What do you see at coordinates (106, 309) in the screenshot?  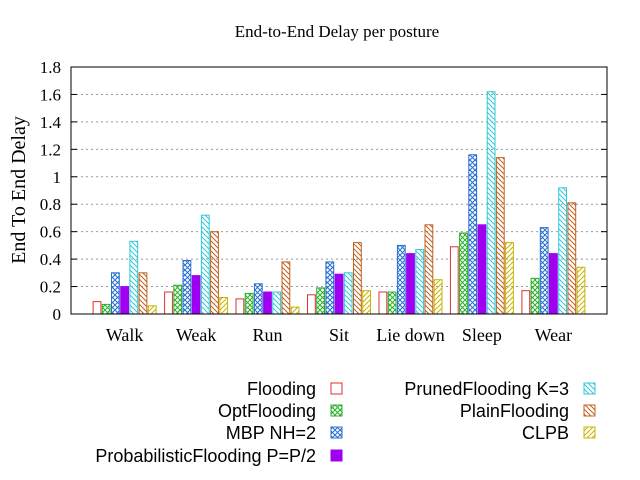 I see `bar-walk-optflooding` at bounding box center [106, 309].